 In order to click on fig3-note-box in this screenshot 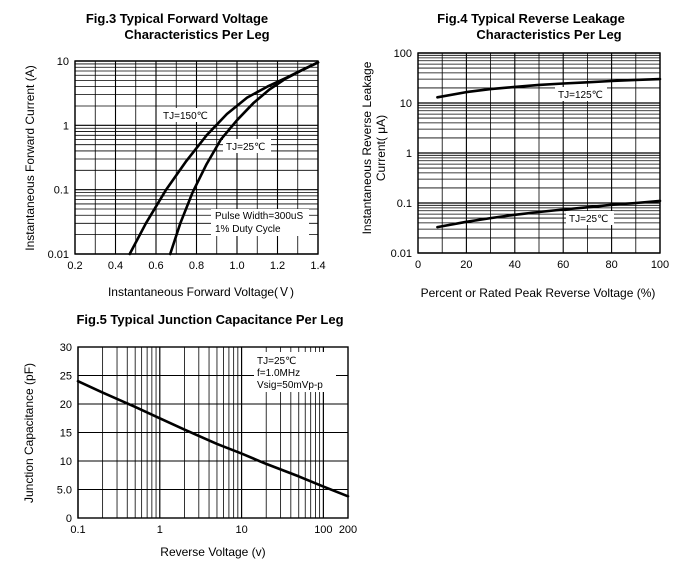, I will do `click(260, 222)`.